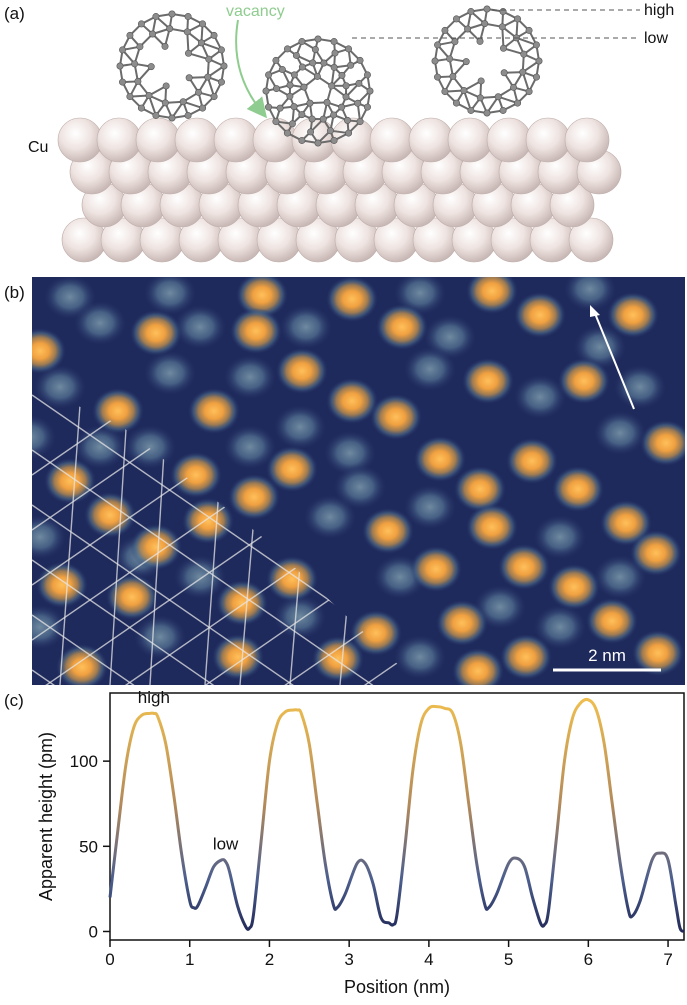 Image resolution: width=687 pixels, height=1005 pixels. Describe the element at coordinates (38, 147) in the screenshot. I see `substrate-label: Cu` at that location.